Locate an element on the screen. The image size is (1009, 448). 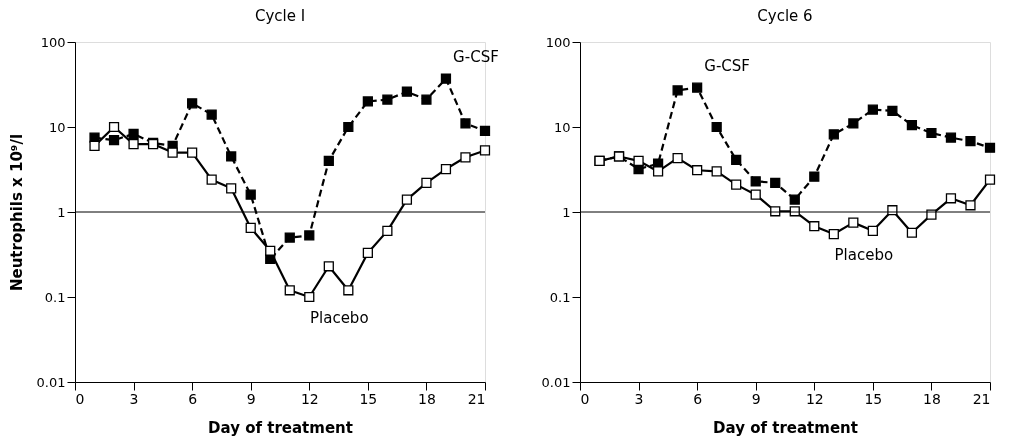
y-axis-title: Neutrophils x 10⁹/l is located at coordinates (16, 212).